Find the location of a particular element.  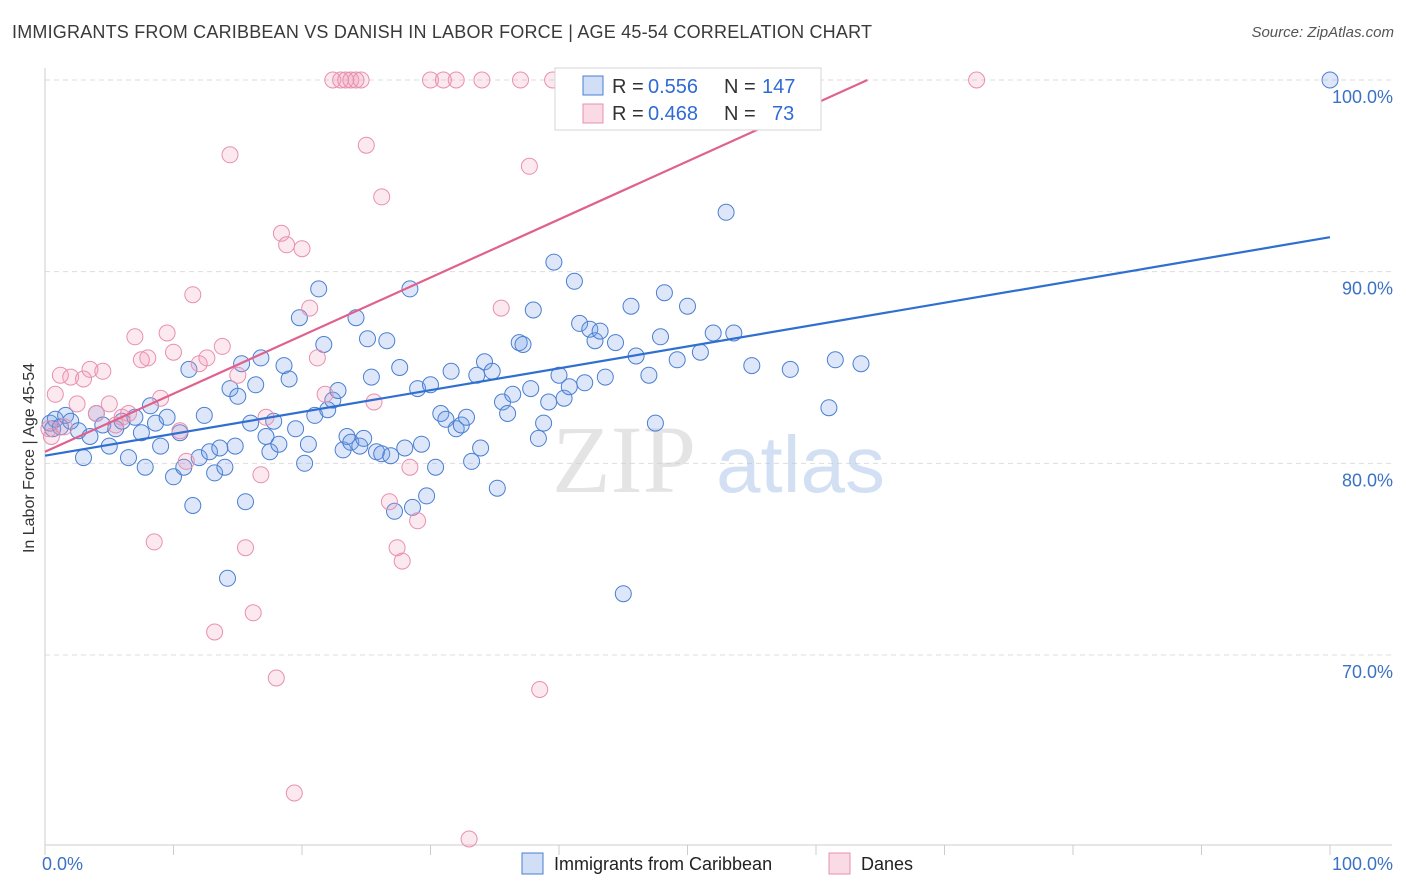

watermark-atlas: atlas is located at coordinates (800, 464).